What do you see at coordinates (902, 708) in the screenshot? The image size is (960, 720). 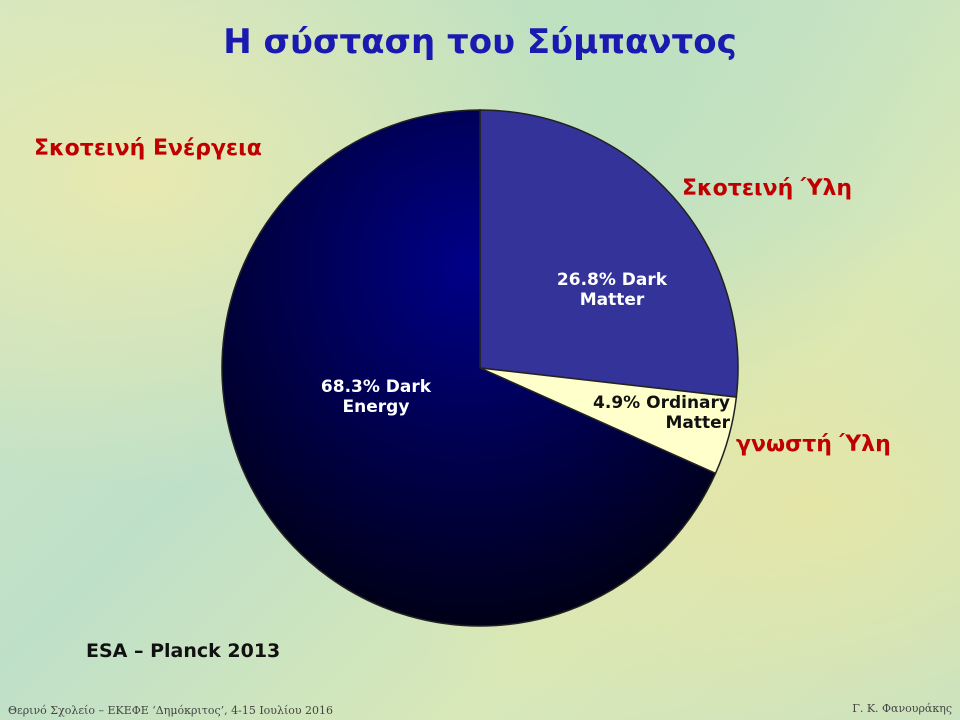 I see `footer-right: Γ. Κ. Φανουράκης` at bounding box center [902, 708].